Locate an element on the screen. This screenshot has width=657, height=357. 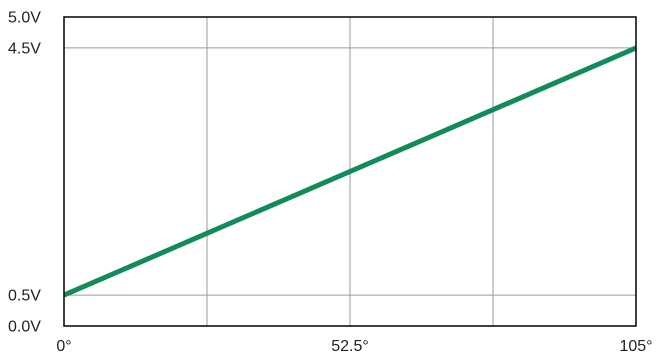
x-tick-label: 52.5° is located at coordinates (350, 346).